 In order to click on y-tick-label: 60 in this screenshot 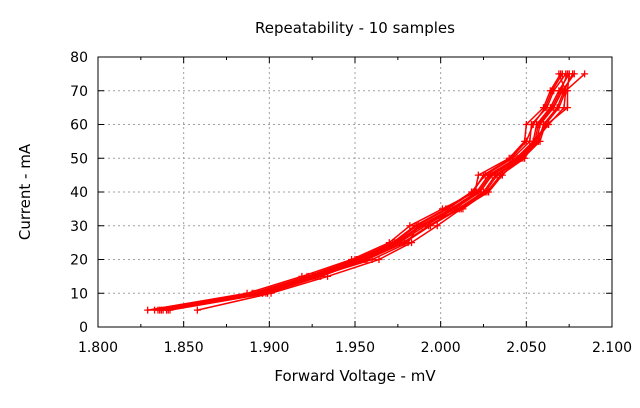, I will do `click(79, 126)`.